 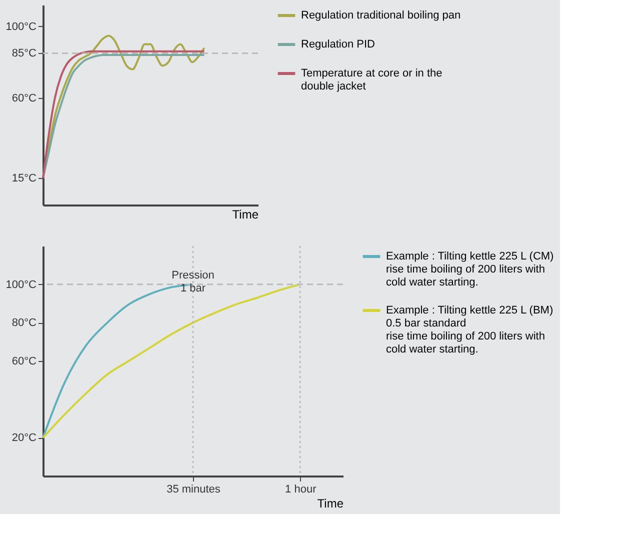 I want to click on legend-label: Regulation traditional boiling pan, so click(x=381, y=16).